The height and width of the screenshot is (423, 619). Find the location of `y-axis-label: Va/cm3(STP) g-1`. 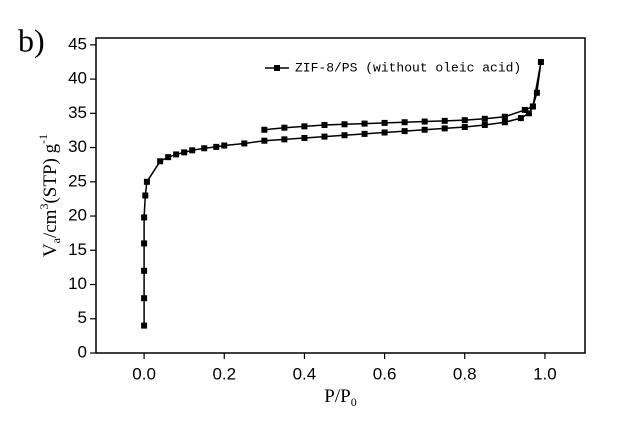

y-axis-label: Va/cm3(STP) g-1 is located at coordinates (49, 195).